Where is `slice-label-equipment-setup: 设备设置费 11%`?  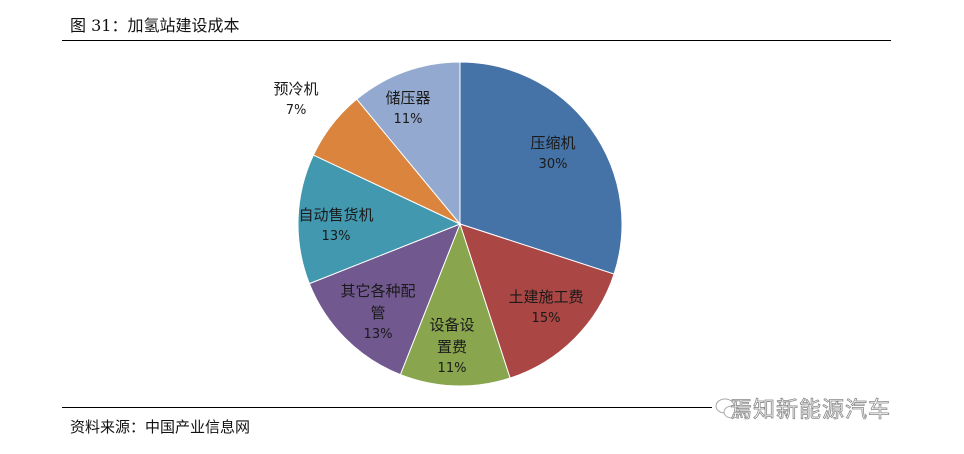
slice-label-equipment-setup: 设备设置费 11% is located at coordinates (452, 347).